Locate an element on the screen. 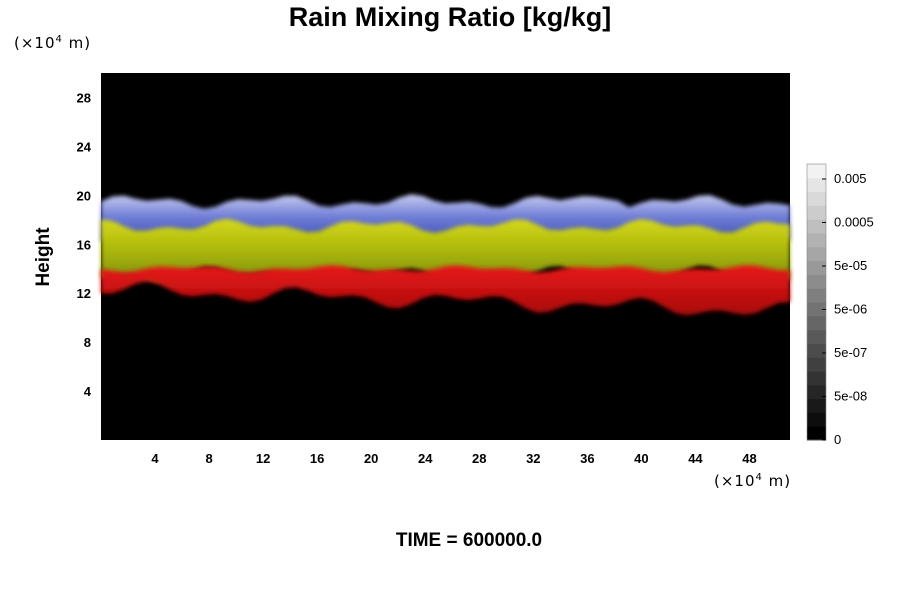 This screenshot has width=900, height=600. colorbar-label: 0.005 is located at coordinates (850, 178).